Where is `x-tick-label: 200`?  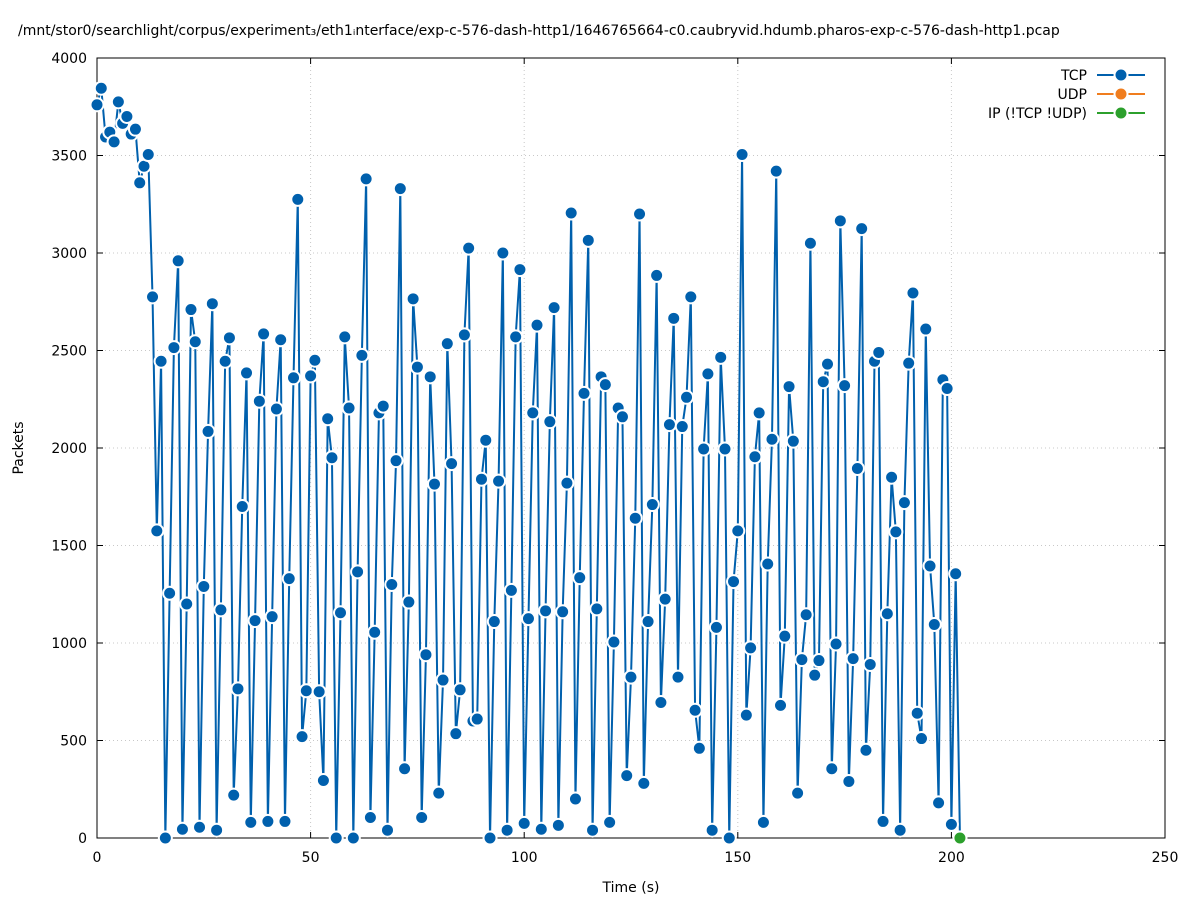
x-tick-label: 200 is located at coordinates (951, 858).